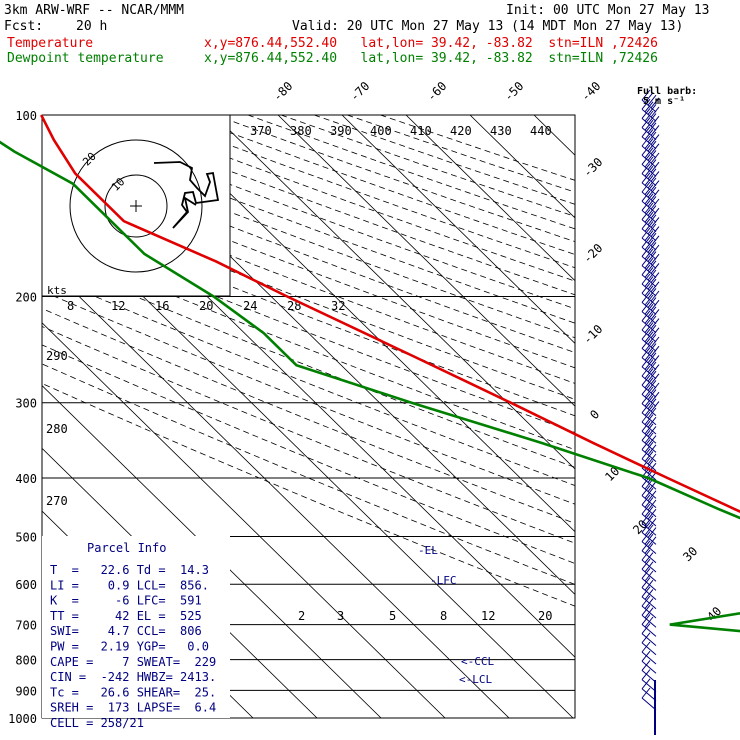  What do you see at coordinates (26, 479) in the screenshot?
I see `pressure-label: 400` at bounding box center [26, 479].